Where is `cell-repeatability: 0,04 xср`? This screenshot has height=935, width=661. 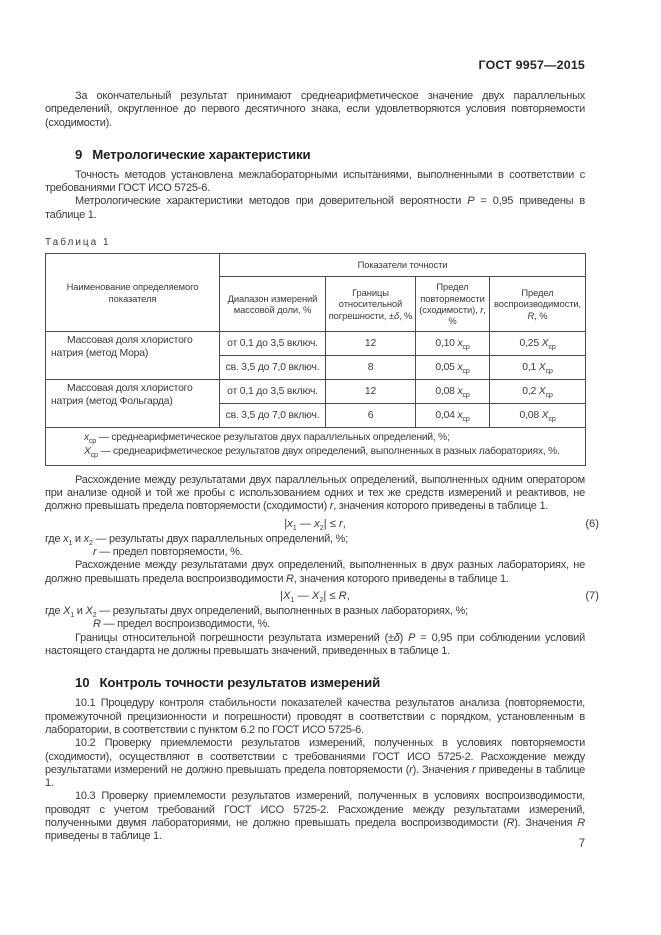 cell-repeatability: 0,04 xср is located at coordinates (452, 416).